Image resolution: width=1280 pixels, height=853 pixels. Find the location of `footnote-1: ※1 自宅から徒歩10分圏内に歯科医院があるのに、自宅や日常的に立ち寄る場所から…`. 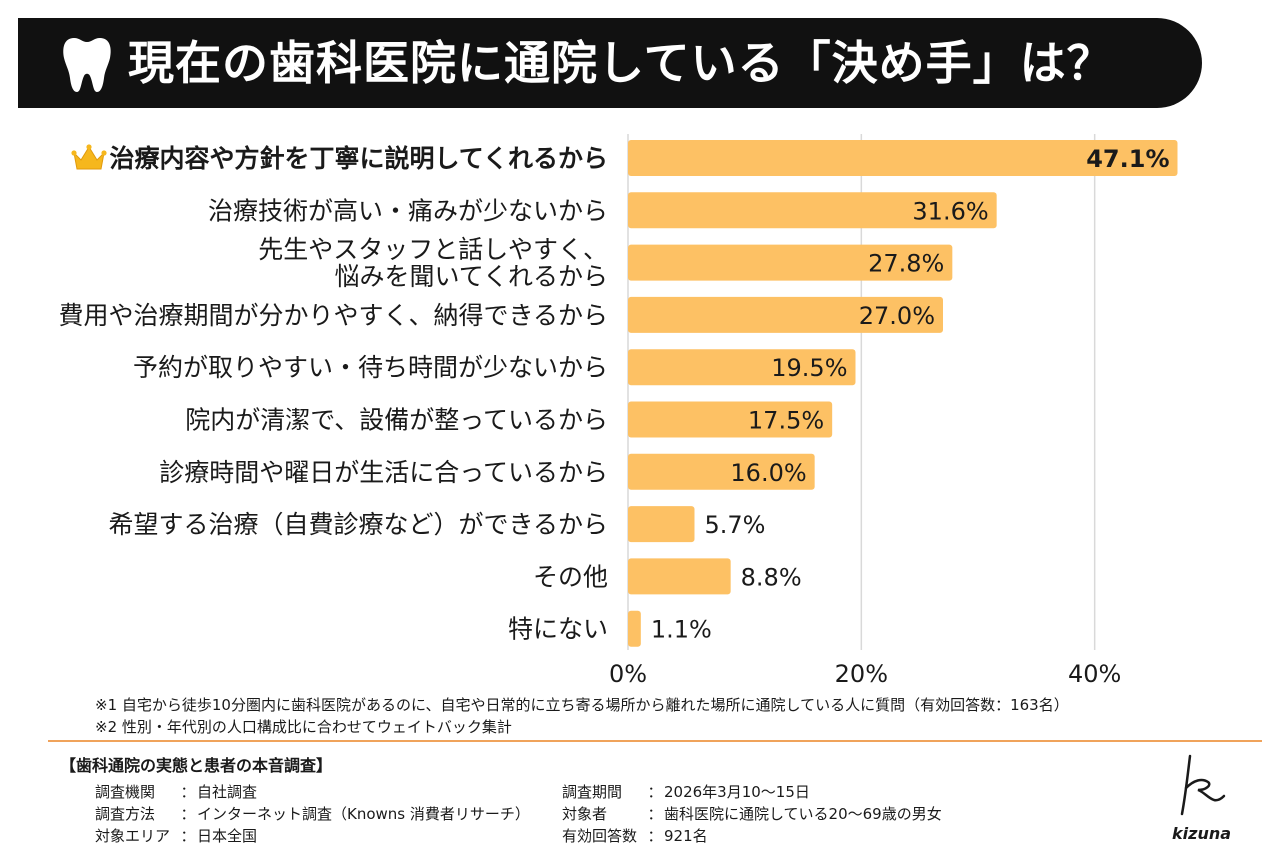

footnote-1: ※1 自宅から徒歩10分圏内に歯科医院があるのに、自宅や日常的に立ち寄る場所から… is located at coordinates (582, 705).